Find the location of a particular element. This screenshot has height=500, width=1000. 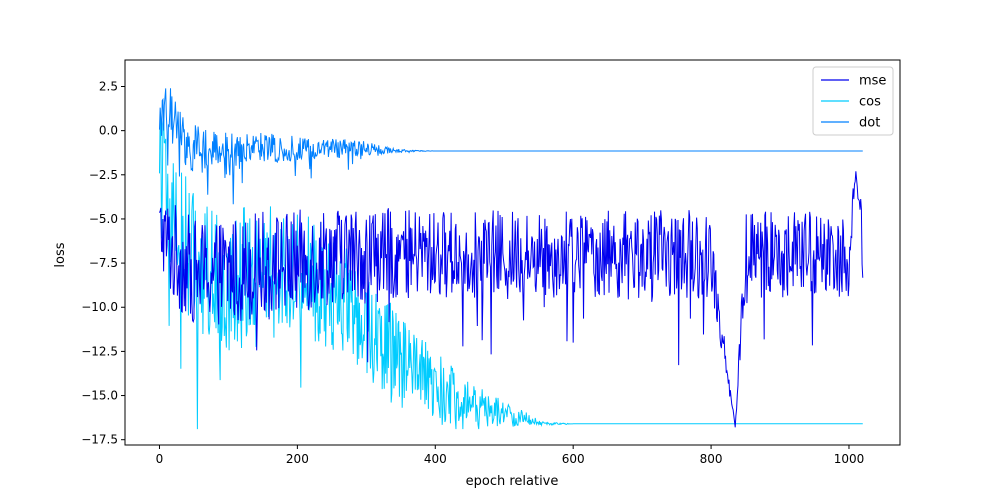

x-tick-label: 200 is located at coordinates (297, 459).